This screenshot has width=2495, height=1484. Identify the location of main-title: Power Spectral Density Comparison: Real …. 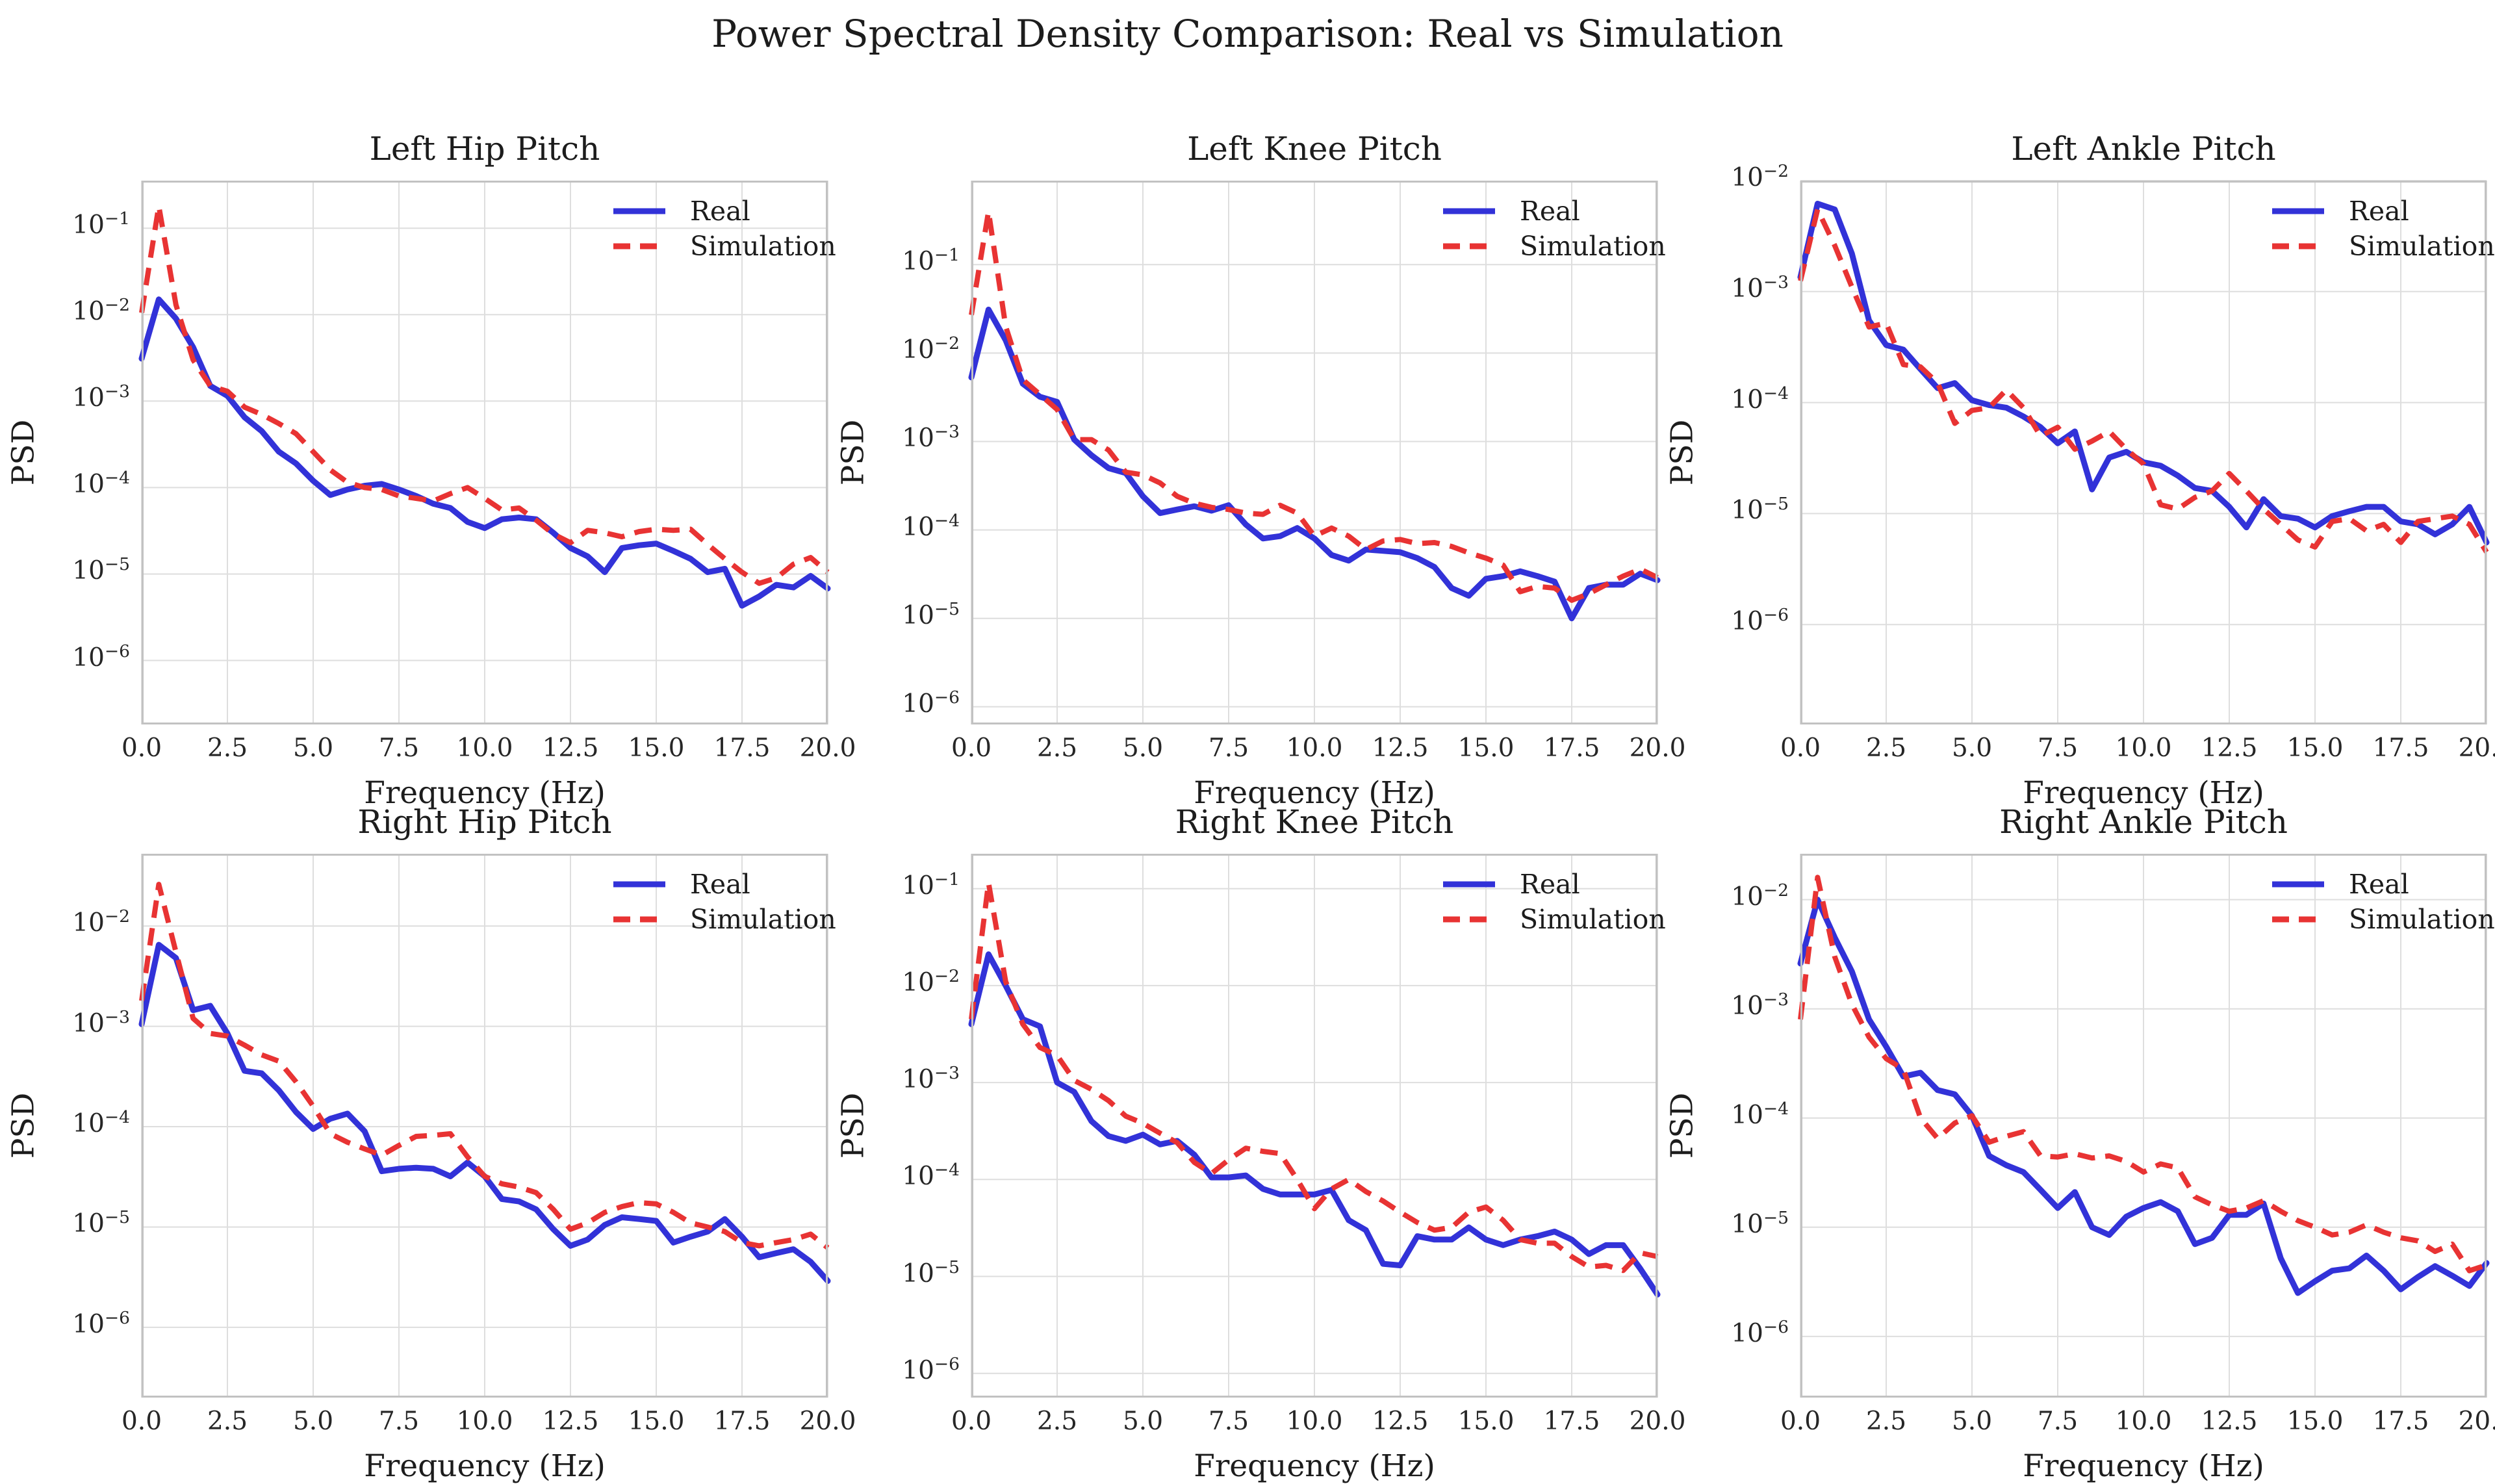
(1247, 34).